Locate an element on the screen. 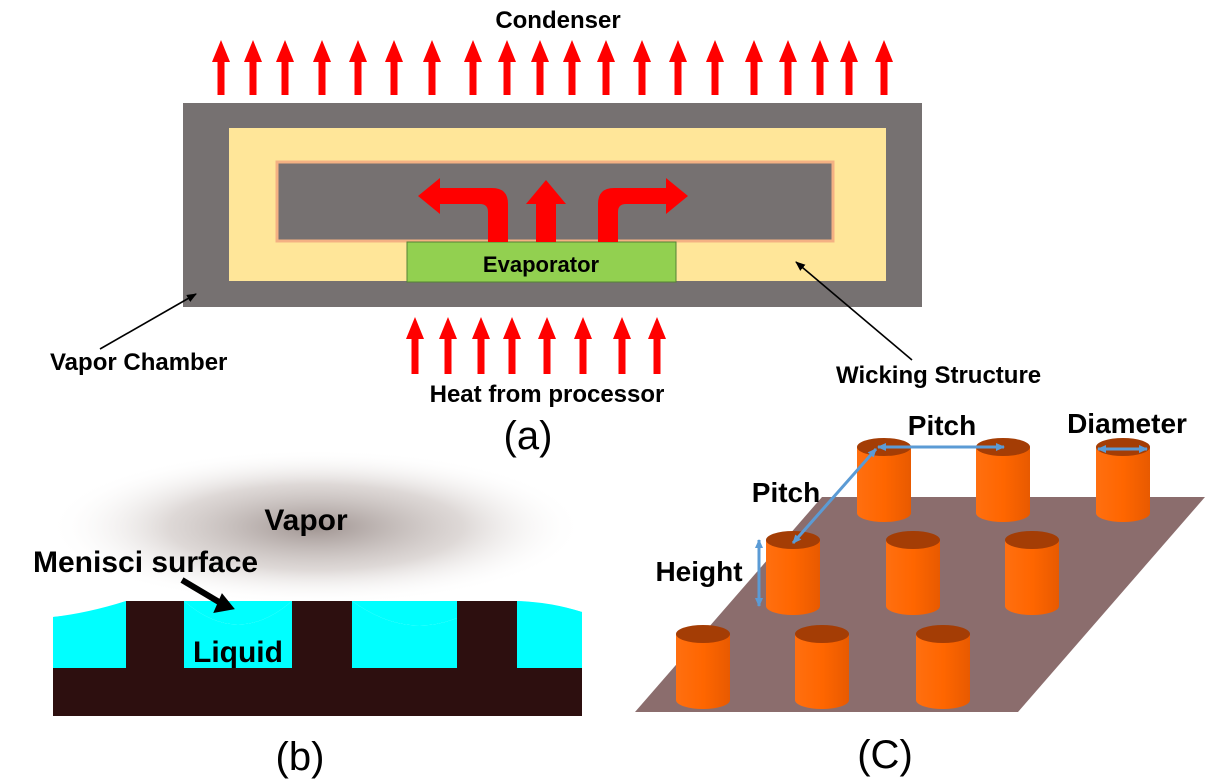 This screenshot has height=784, width=1218. pitch-side-label: Pitch is located at coordinates (786, 492).